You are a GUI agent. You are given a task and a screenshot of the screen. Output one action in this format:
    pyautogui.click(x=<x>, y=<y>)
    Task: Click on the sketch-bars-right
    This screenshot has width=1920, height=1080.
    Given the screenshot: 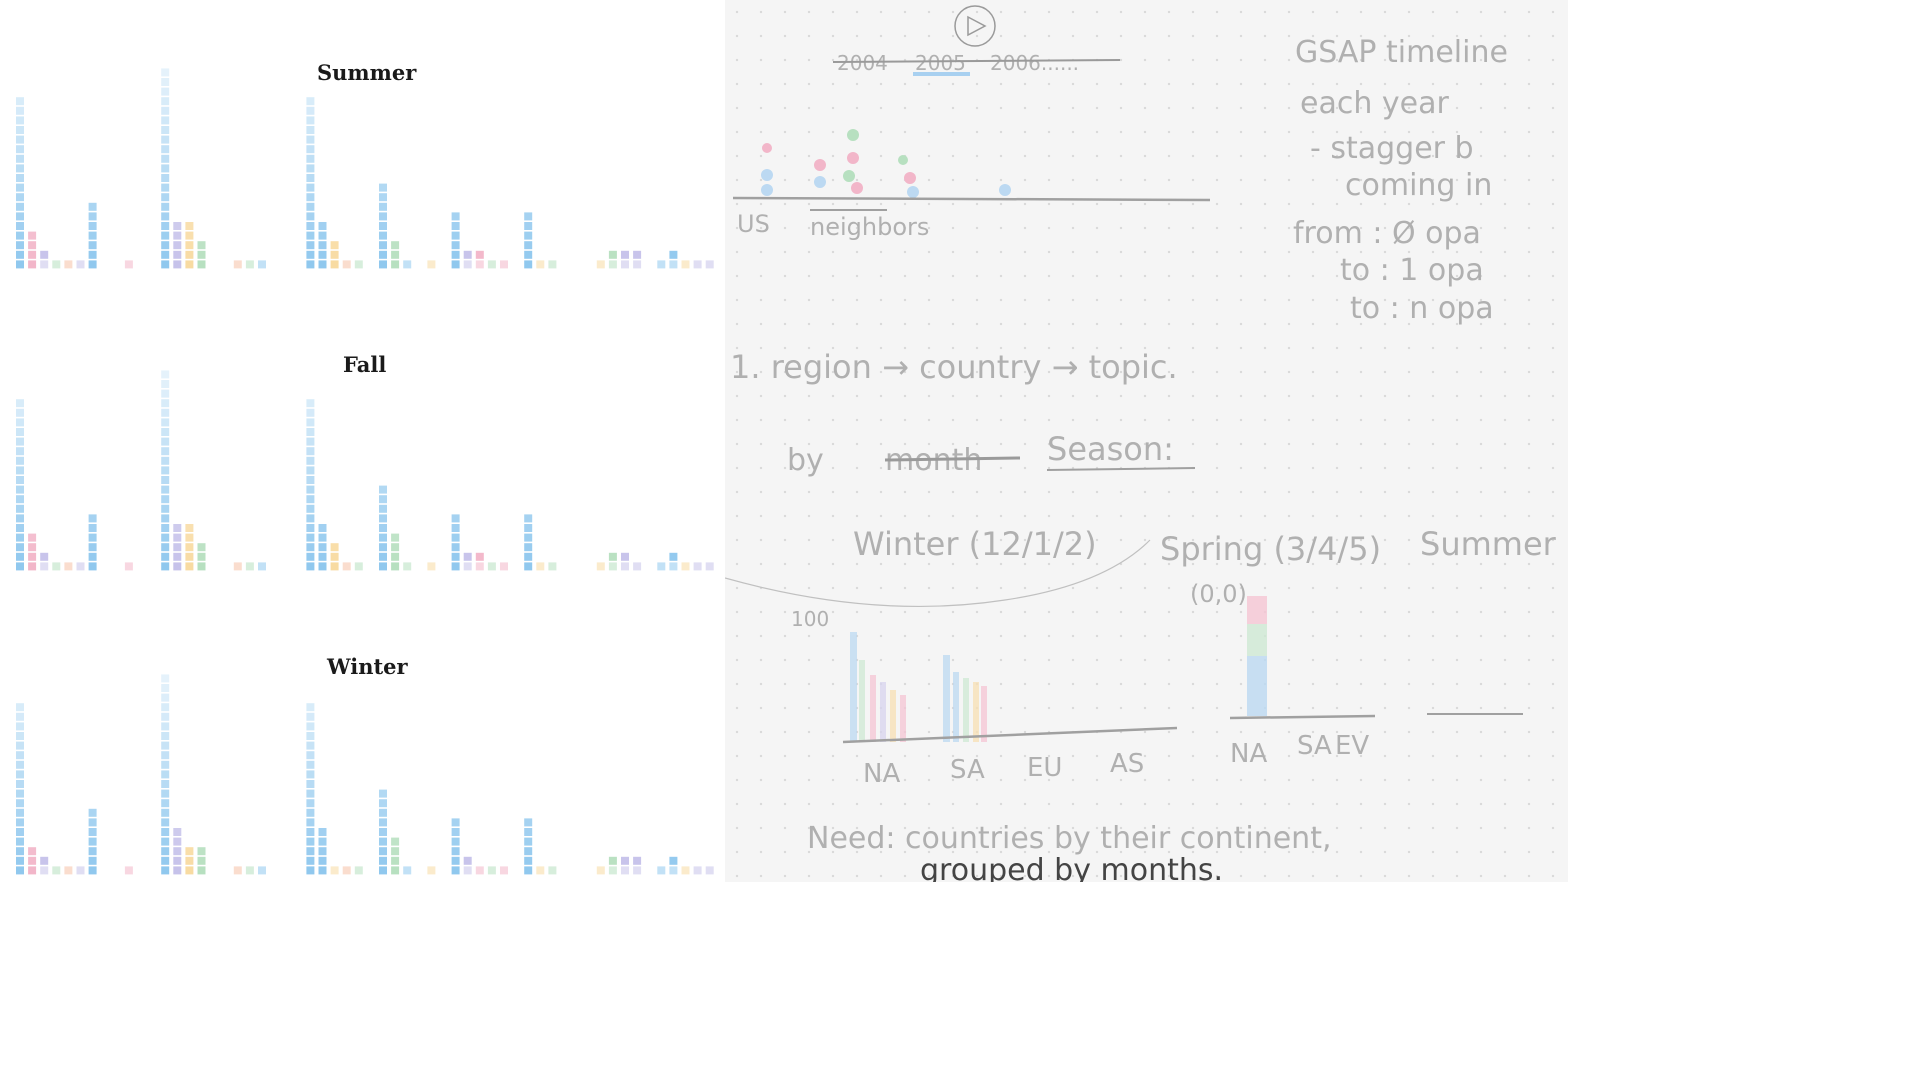 What is the action you would take?
    pyautogui.click(x=1257, y=656)
    